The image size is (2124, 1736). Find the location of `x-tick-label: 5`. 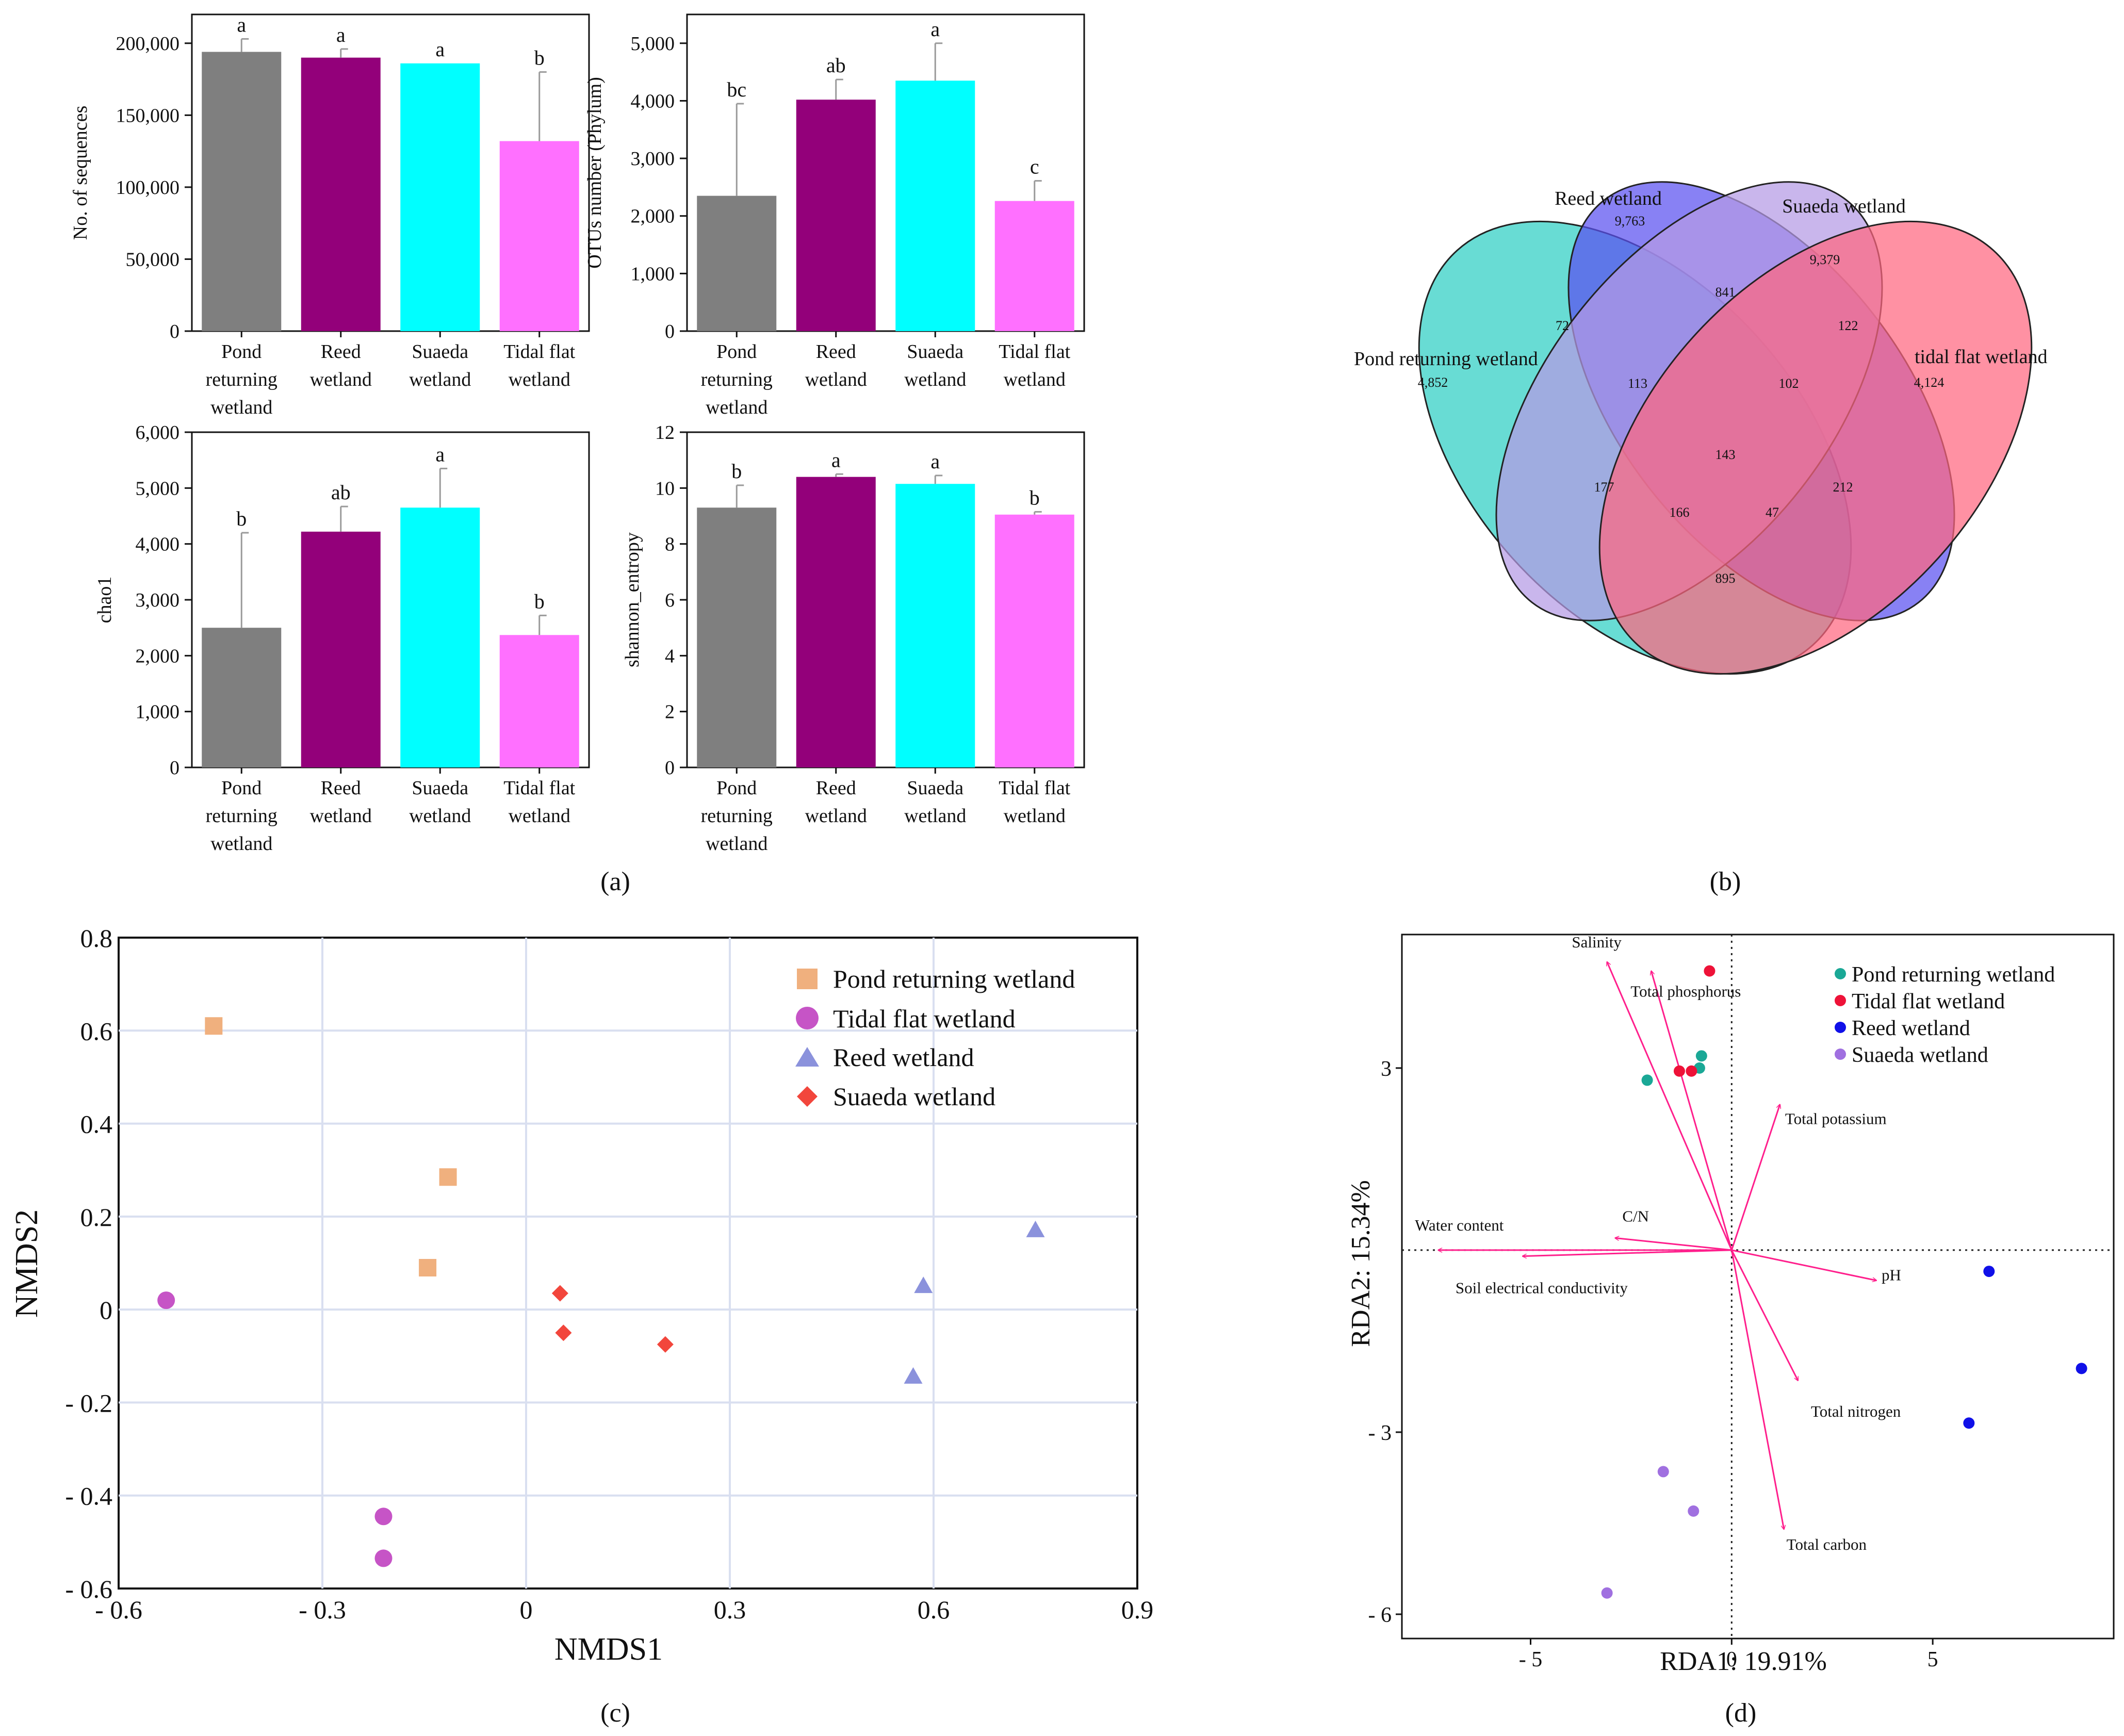

x-tick-label: 5 is located at coordinates (1933, 1660).